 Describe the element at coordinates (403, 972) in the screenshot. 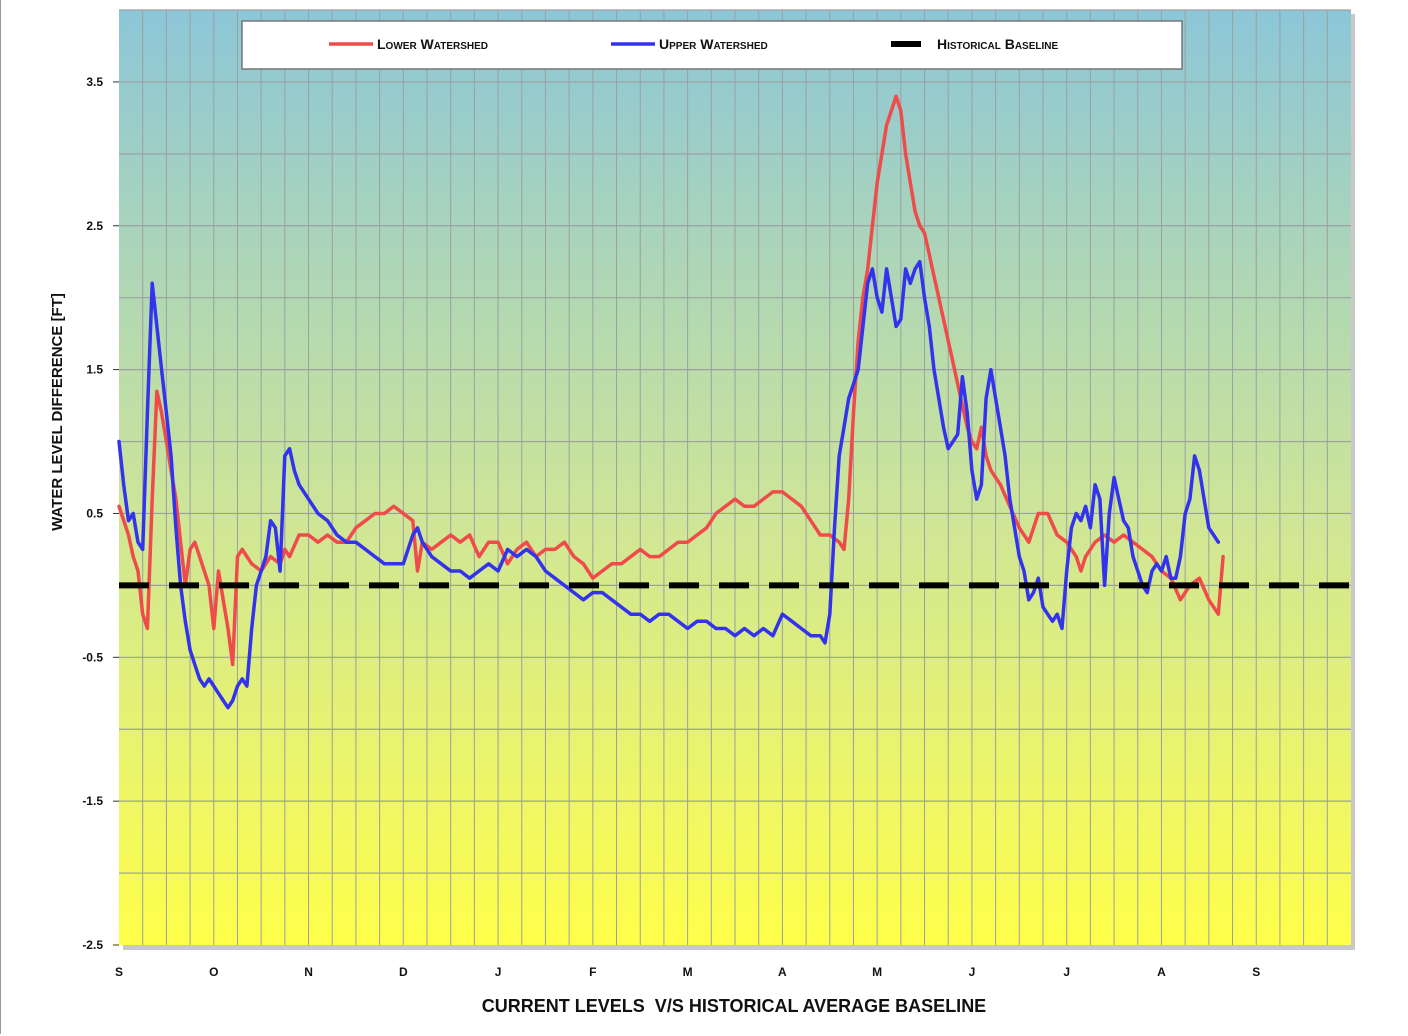

I see `x-tick-label: D` at that location.